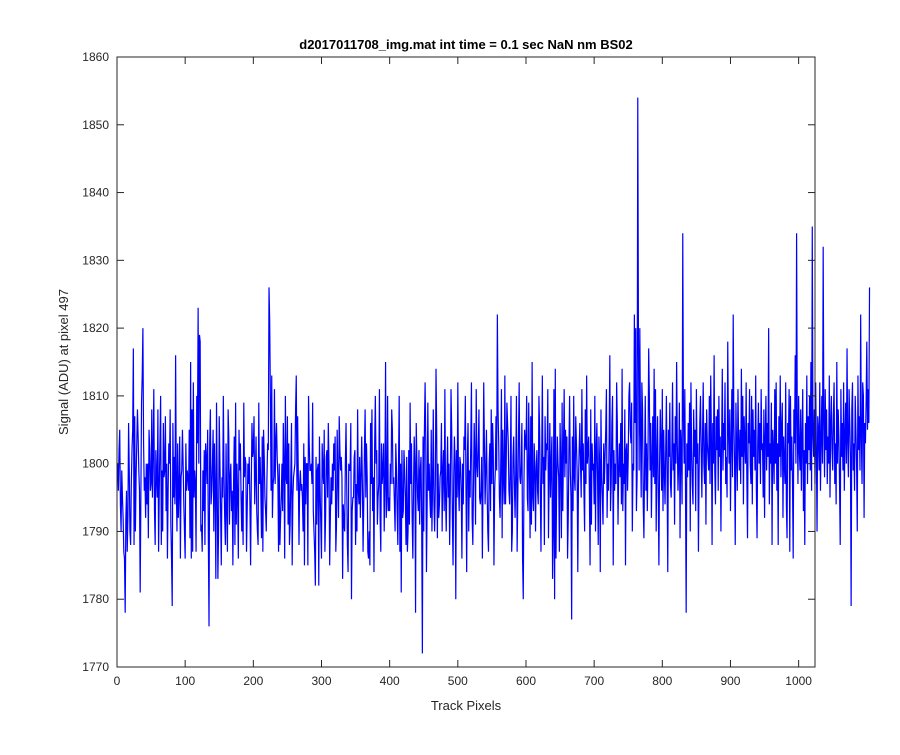 The image size is (900, 755). Describe the element at coordinates (458, 681) in the screenshot. I see `x-tick-label-500: 500` at that location.